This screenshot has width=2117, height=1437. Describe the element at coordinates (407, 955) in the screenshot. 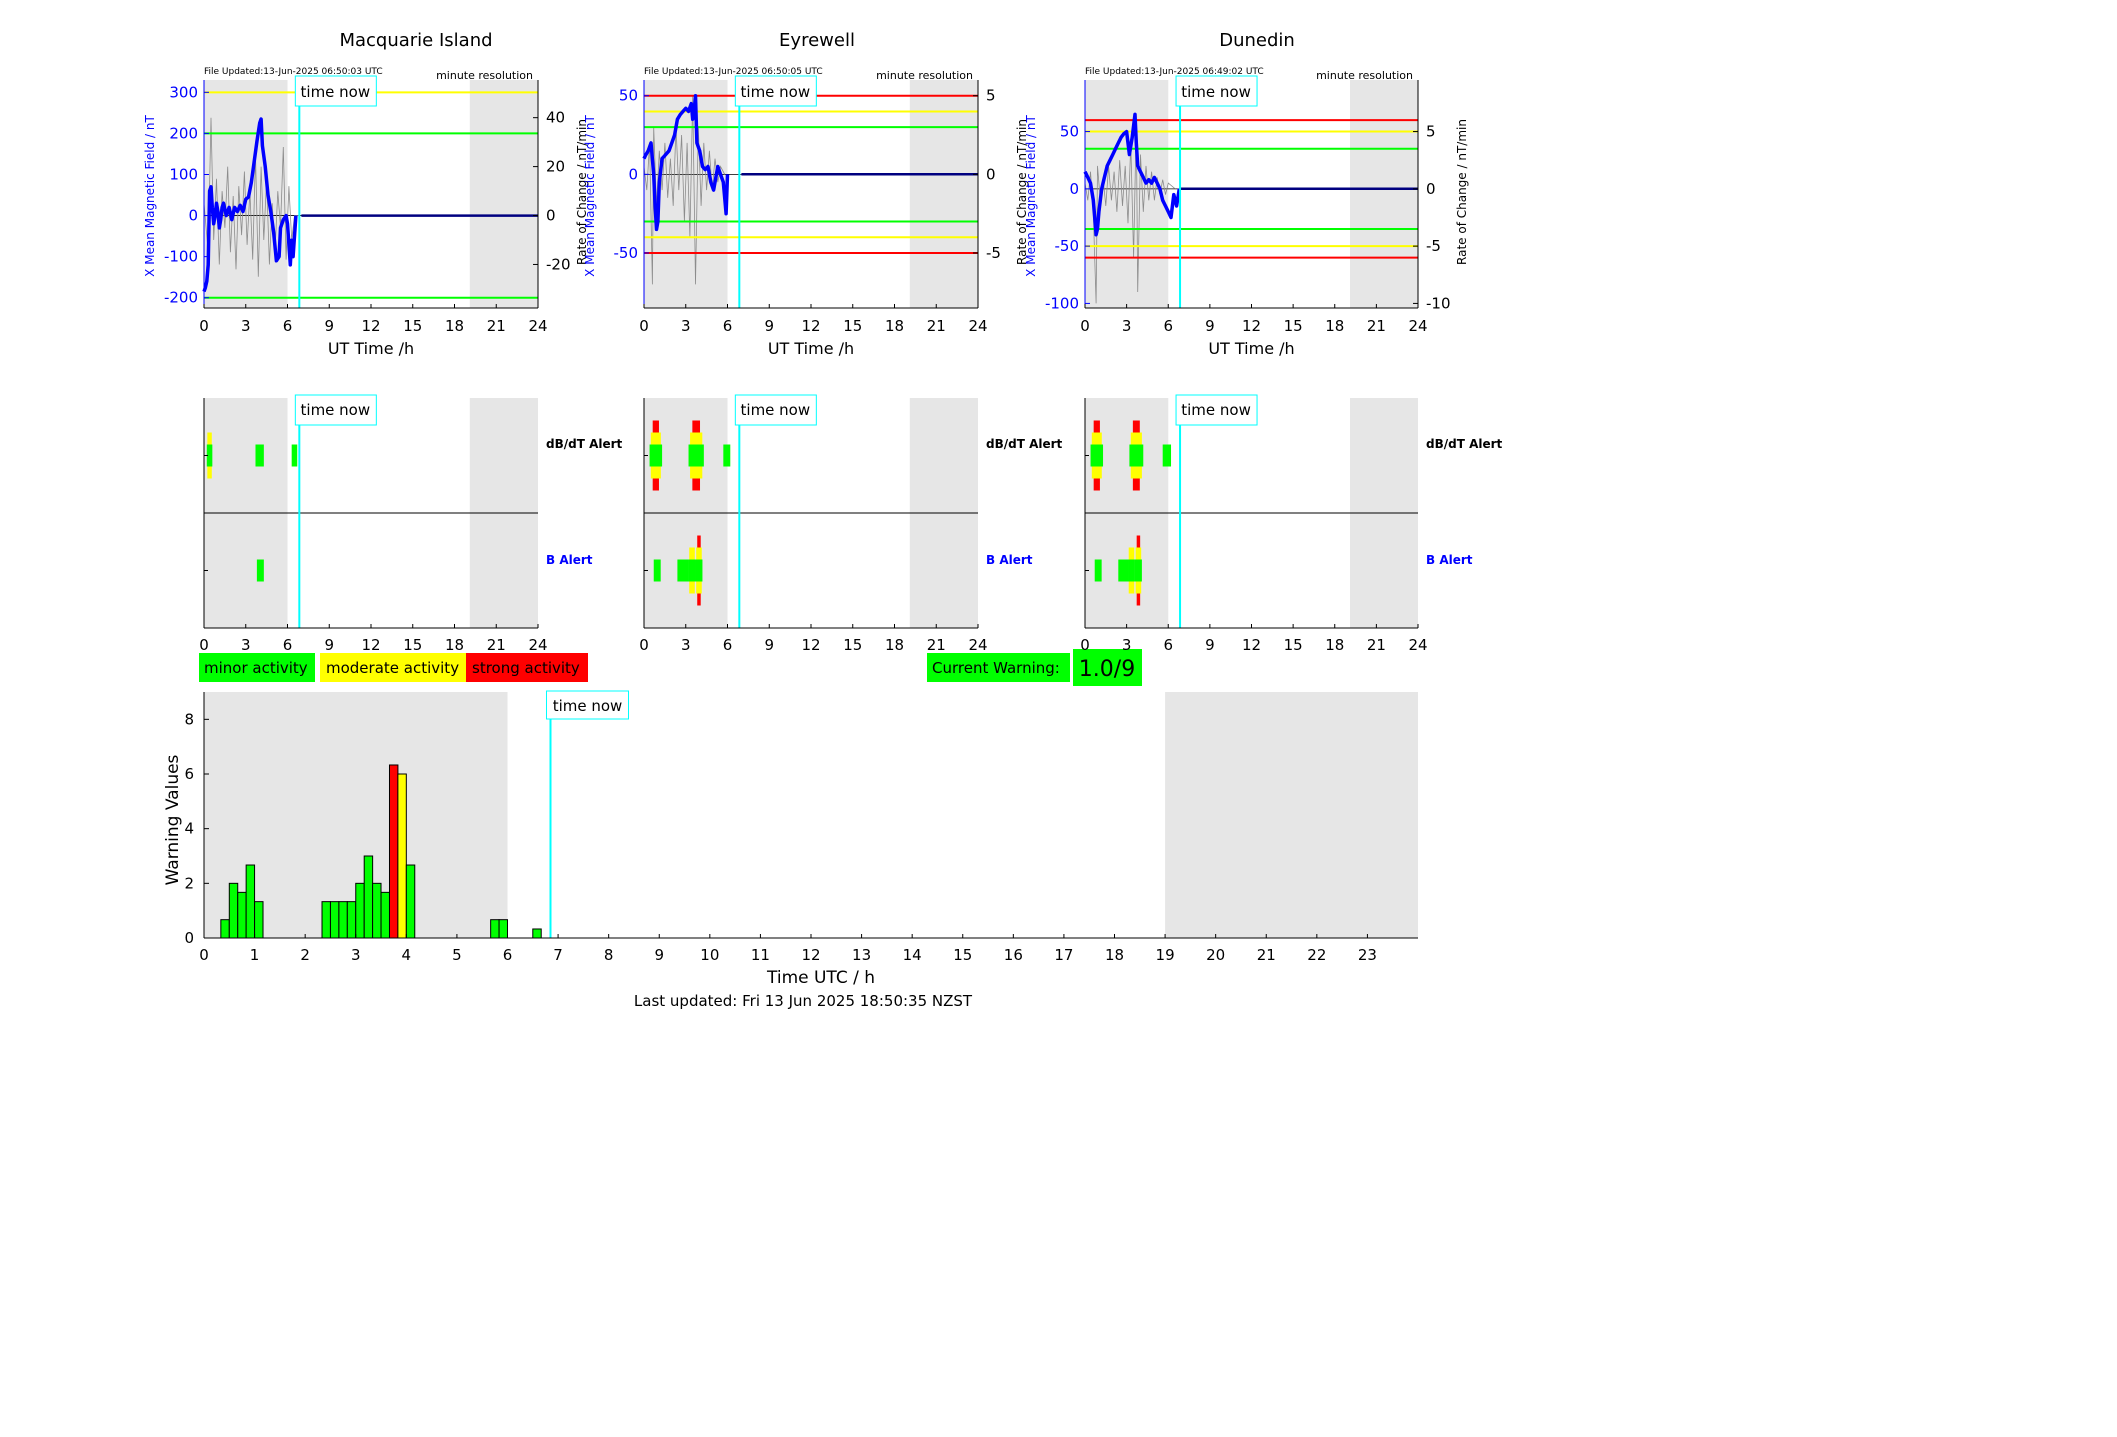

I see `x-tick-label: 4` at that location.